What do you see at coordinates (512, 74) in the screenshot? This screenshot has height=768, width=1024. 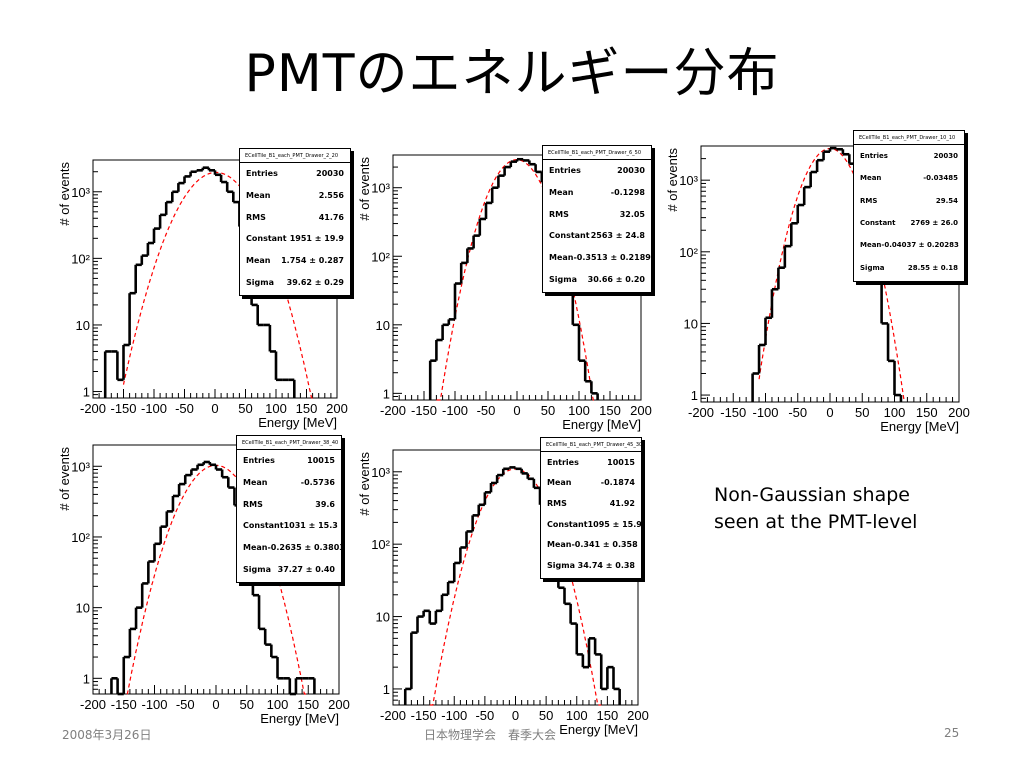 I see `slide-title: PMTのエネルギー分布` at bounding box center [512, 74].